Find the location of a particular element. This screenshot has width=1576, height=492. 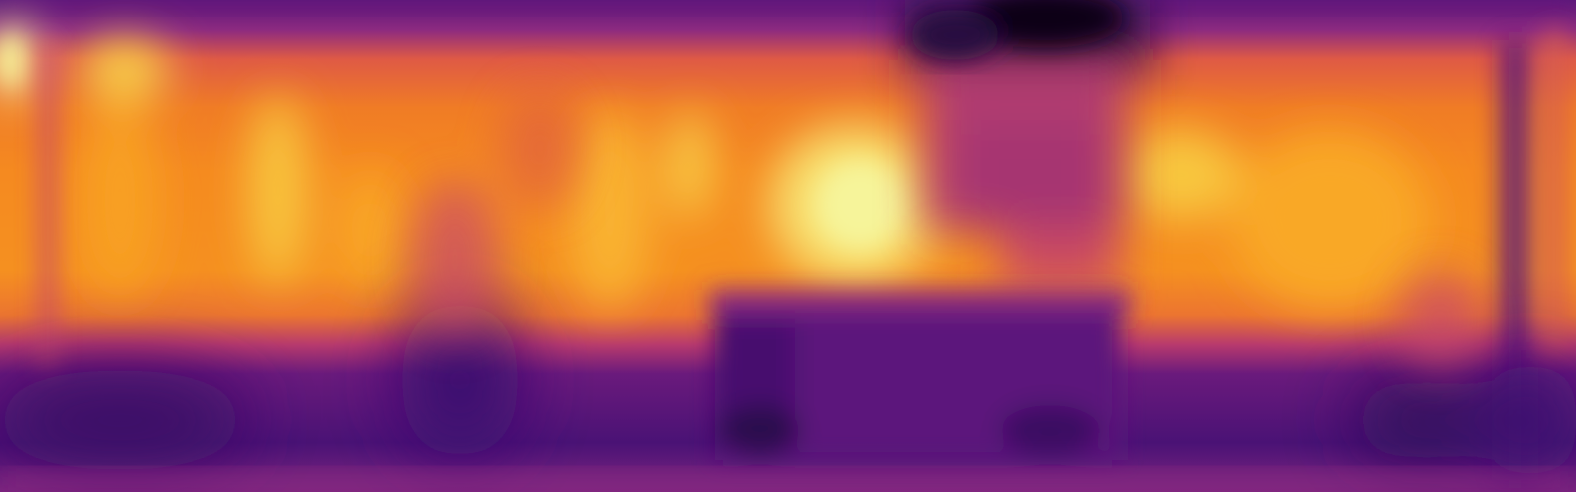

box-shadow-left is located at coordinates (760, 430).